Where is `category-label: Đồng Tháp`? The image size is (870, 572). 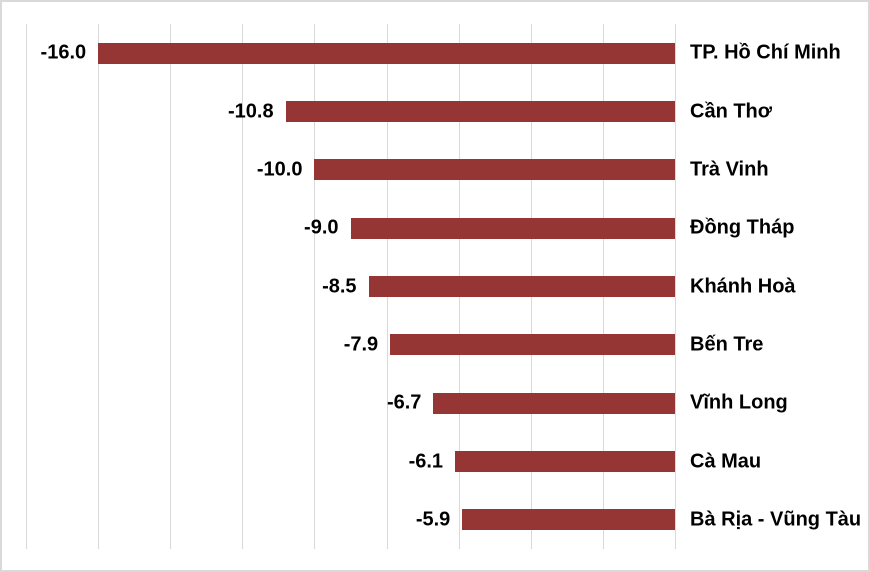 category-label: Đồng Tháp is located at coordinates (742, 227).